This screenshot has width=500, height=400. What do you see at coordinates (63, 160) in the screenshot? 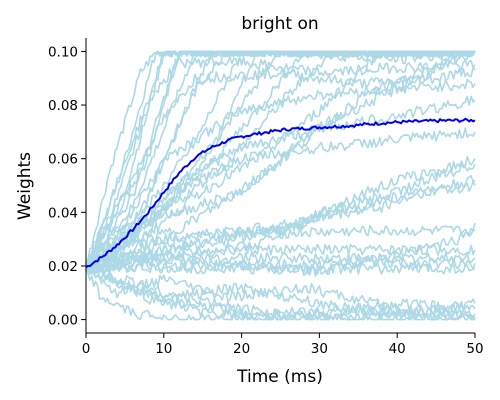
I see `y-tick-label: 0.06` at bounding box center [63, 160].